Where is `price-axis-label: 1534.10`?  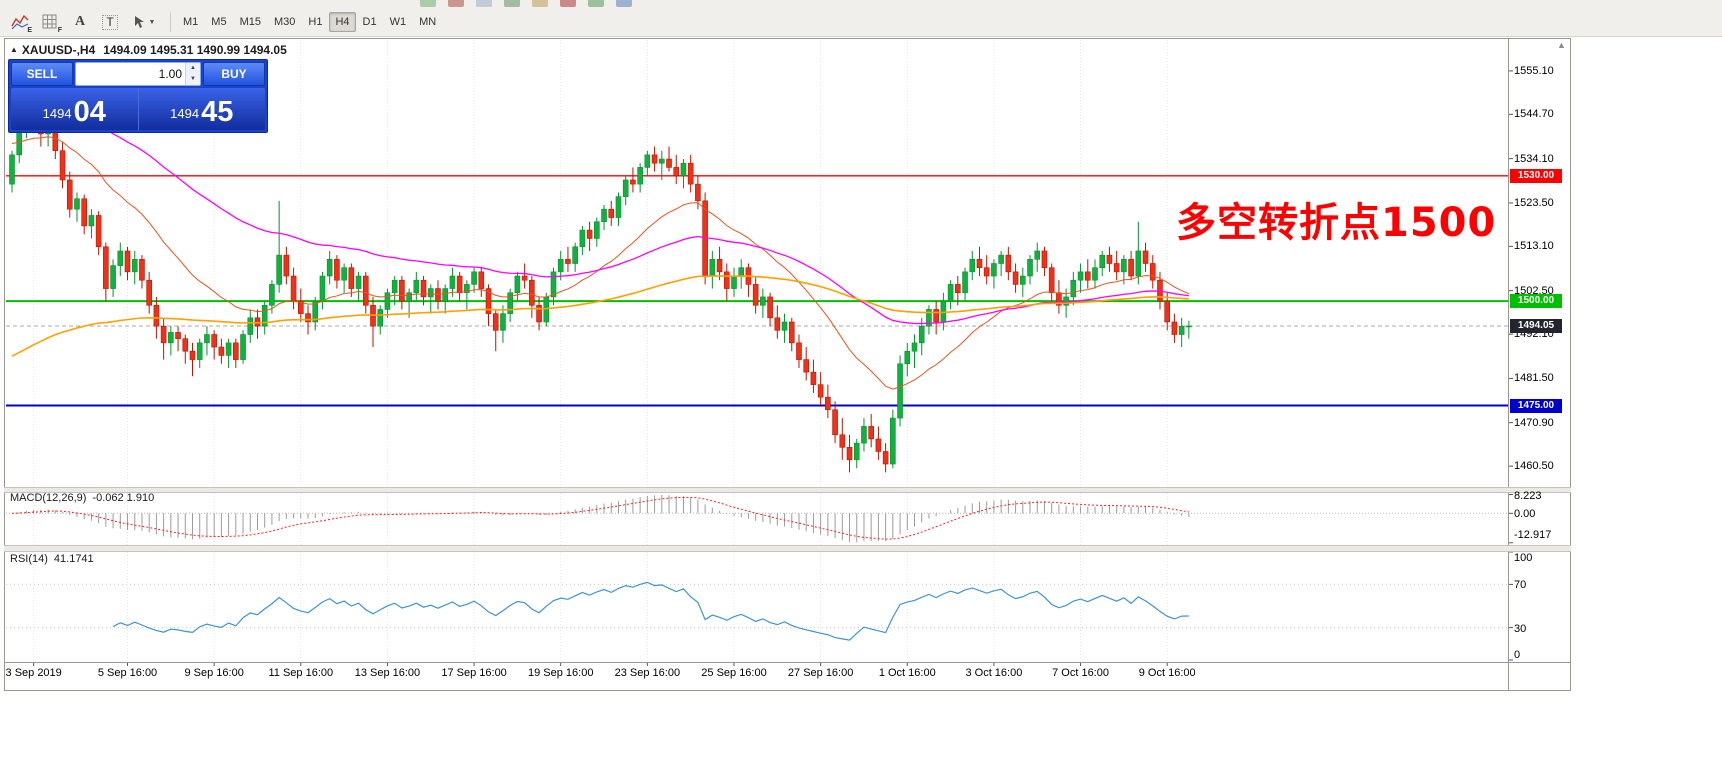
price-axis-label: 1534.10 is located at coordinates (1534, 158).